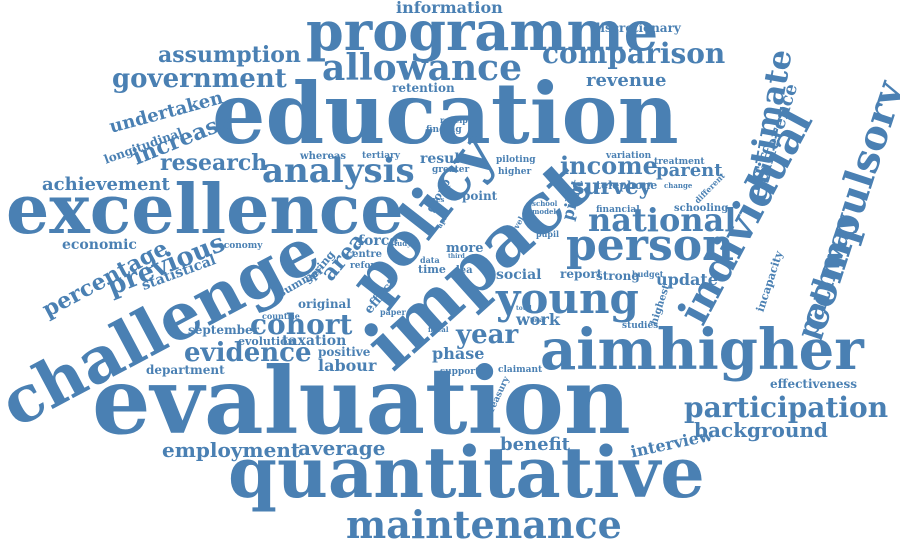 The width and height of the screenshot is (900, 544). Describe the element at coordinates (324, 304) in the screenshot. I see `word-original: original` at that location.